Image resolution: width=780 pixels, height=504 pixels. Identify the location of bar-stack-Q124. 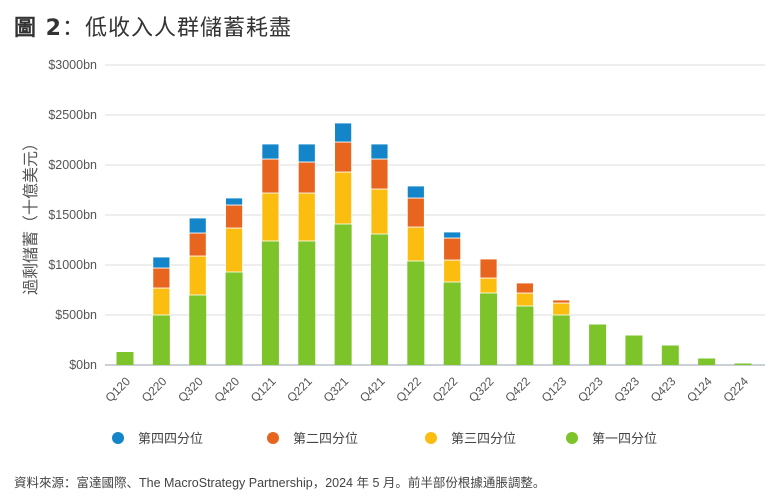
(707, 361).